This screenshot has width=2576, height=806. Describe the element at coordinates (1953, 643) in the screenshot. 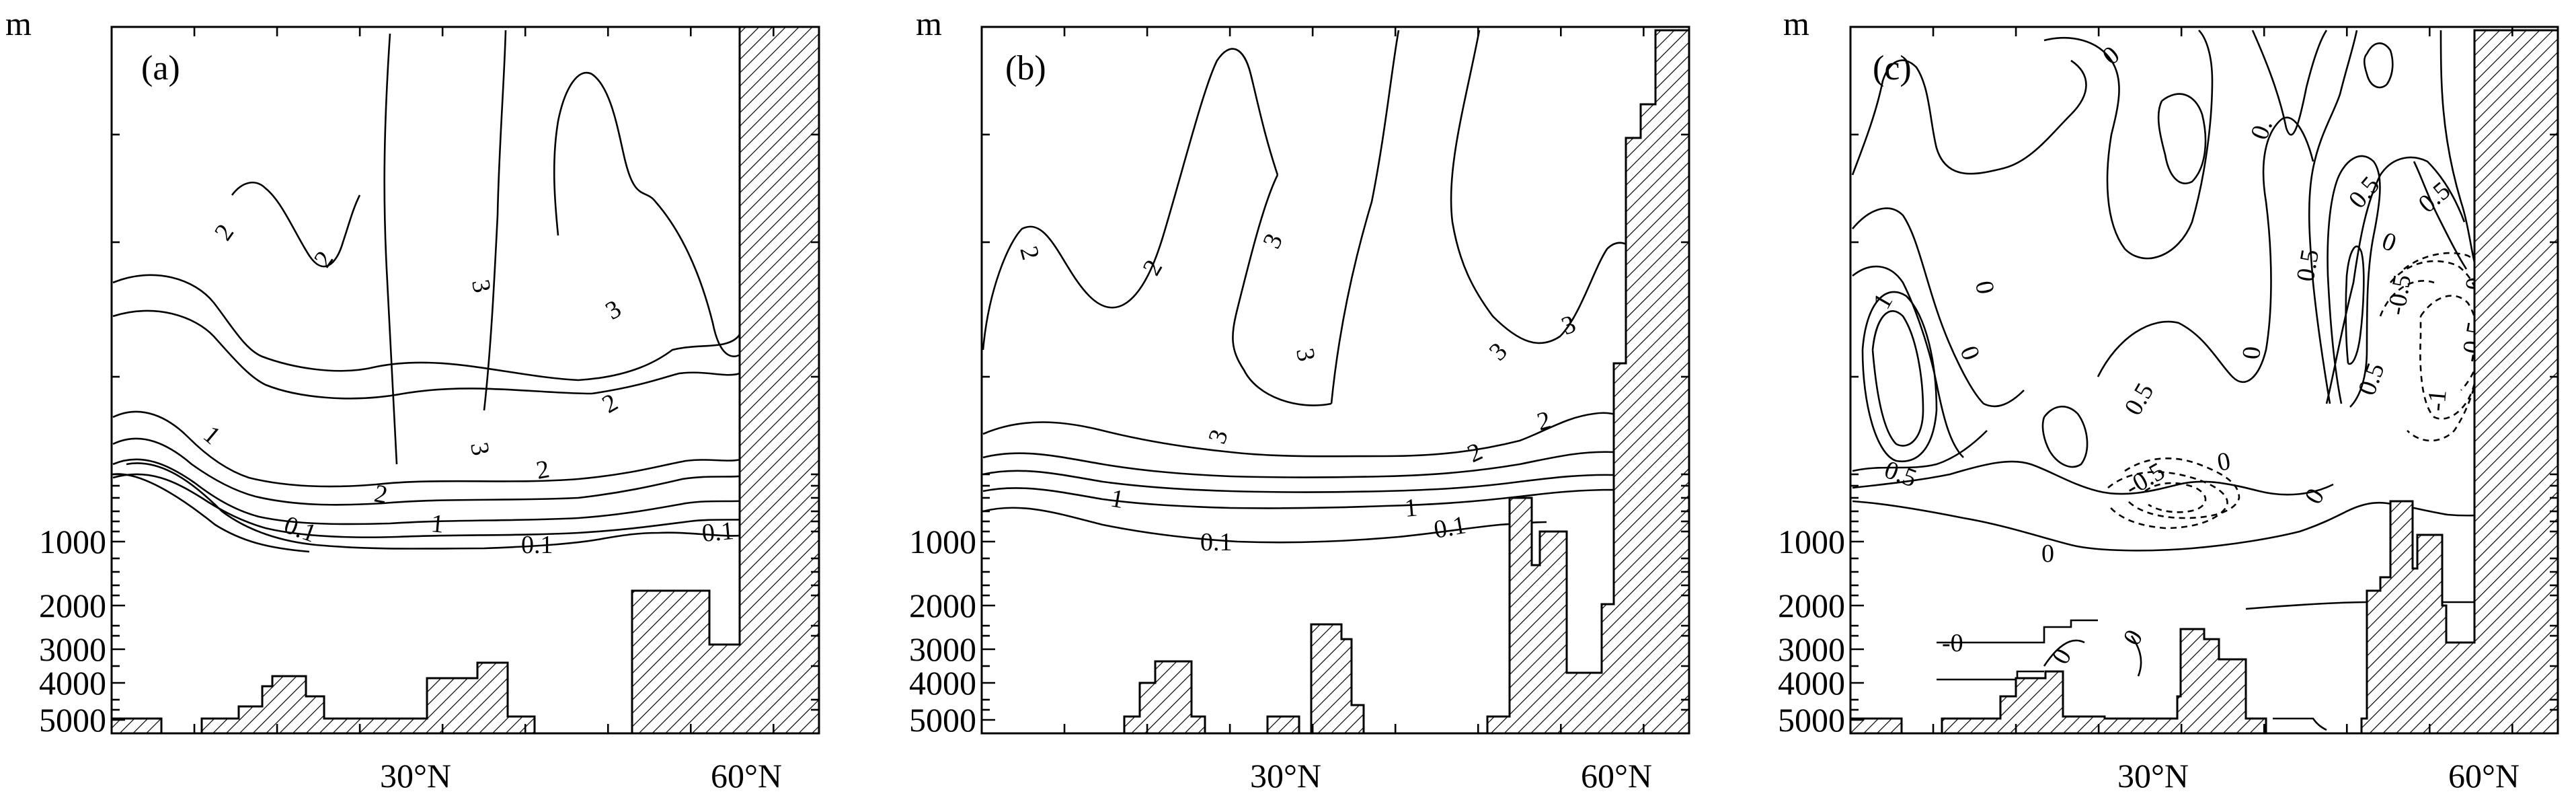

I see `svg-text: -0` at that location.